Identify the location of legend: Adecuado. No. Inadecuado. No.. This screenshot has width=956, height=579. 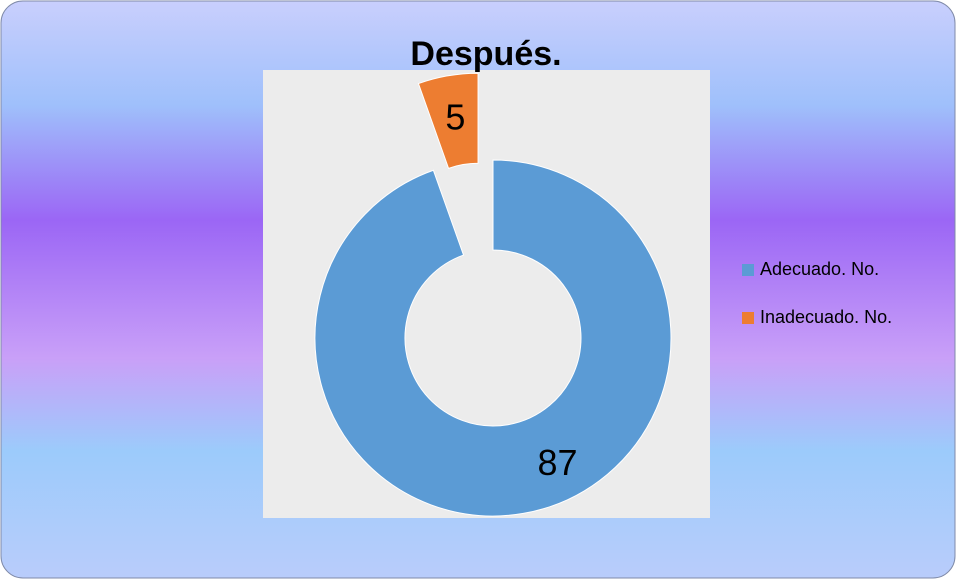
(817, 293).